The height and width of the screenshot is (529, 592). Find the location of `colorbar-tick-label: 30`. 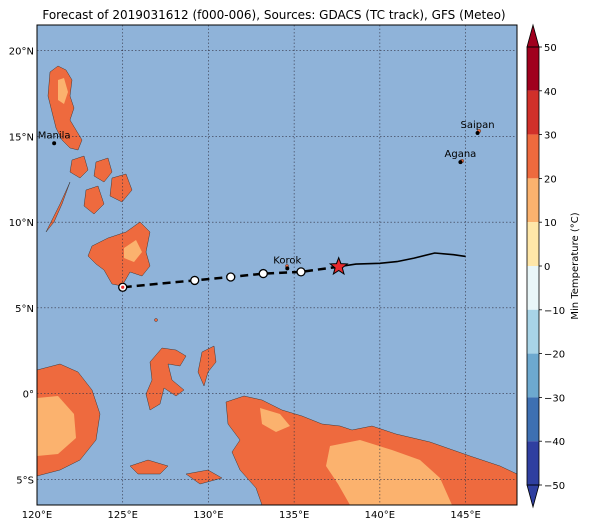

colorbar-tick-label: 30 is located at coordinates (550, 136).